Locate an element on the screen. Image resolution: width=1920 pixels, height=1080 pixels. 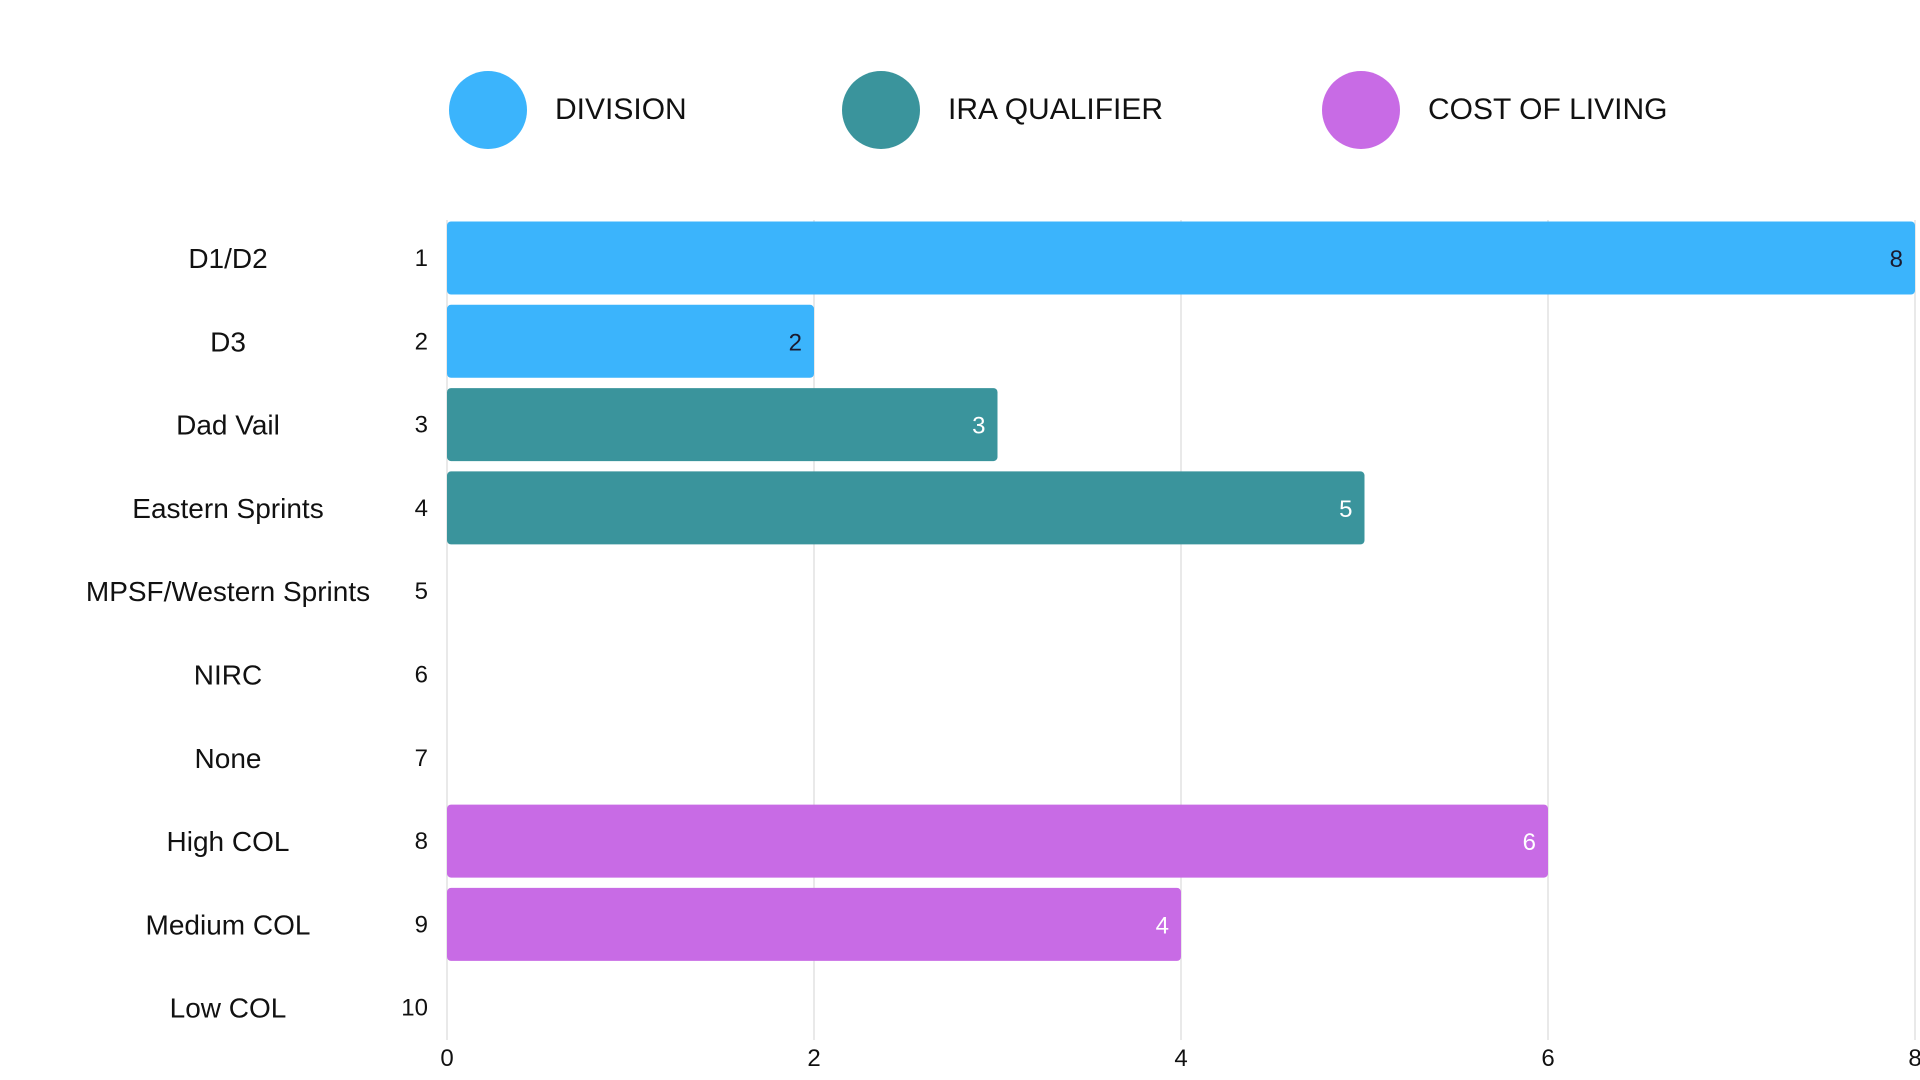
x-tick-label-8: 8 is located at coordinates (1914, 1058).